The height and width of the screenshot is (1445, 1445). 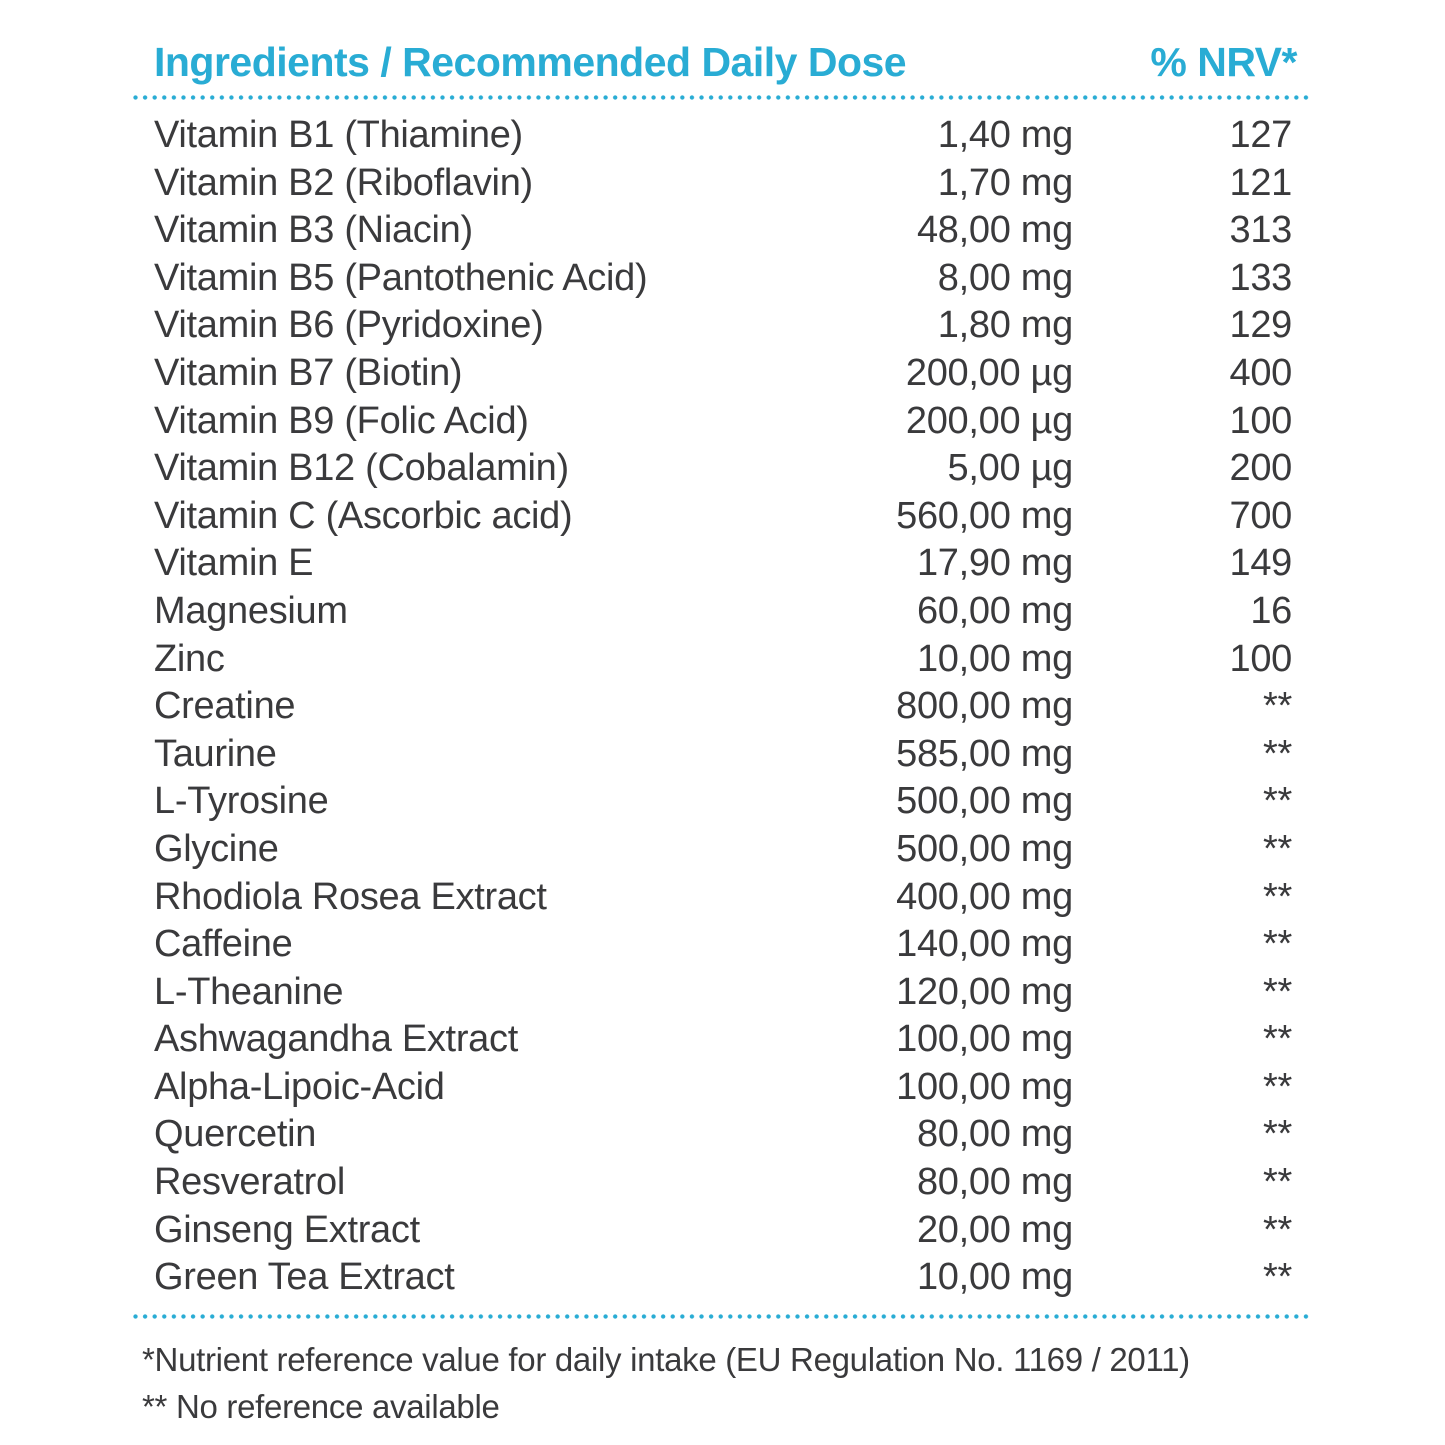 I want to click on table-row: Vitamin E 17,90 mg 149, so click(x=722, y=564).